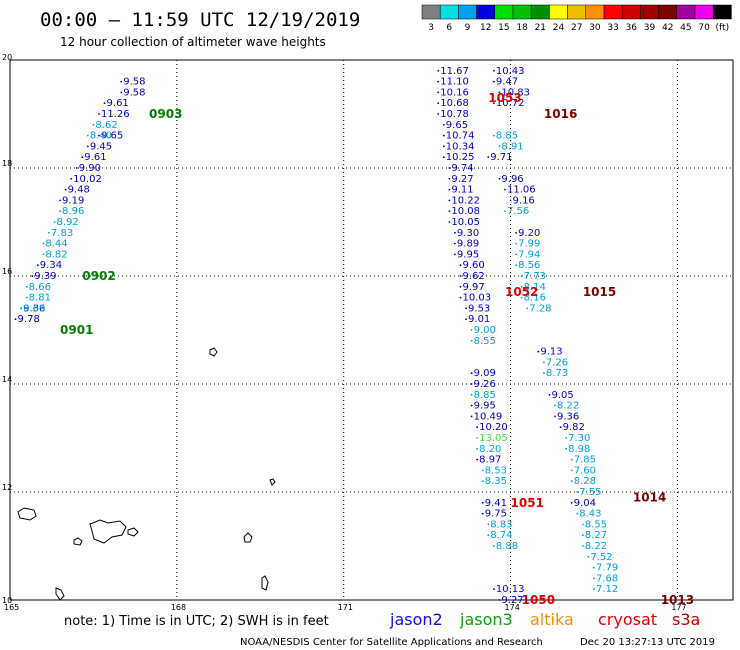 This screenshot has width=740, height=650. I want to click on wave-height-label: 9.09, so click(485, 373).